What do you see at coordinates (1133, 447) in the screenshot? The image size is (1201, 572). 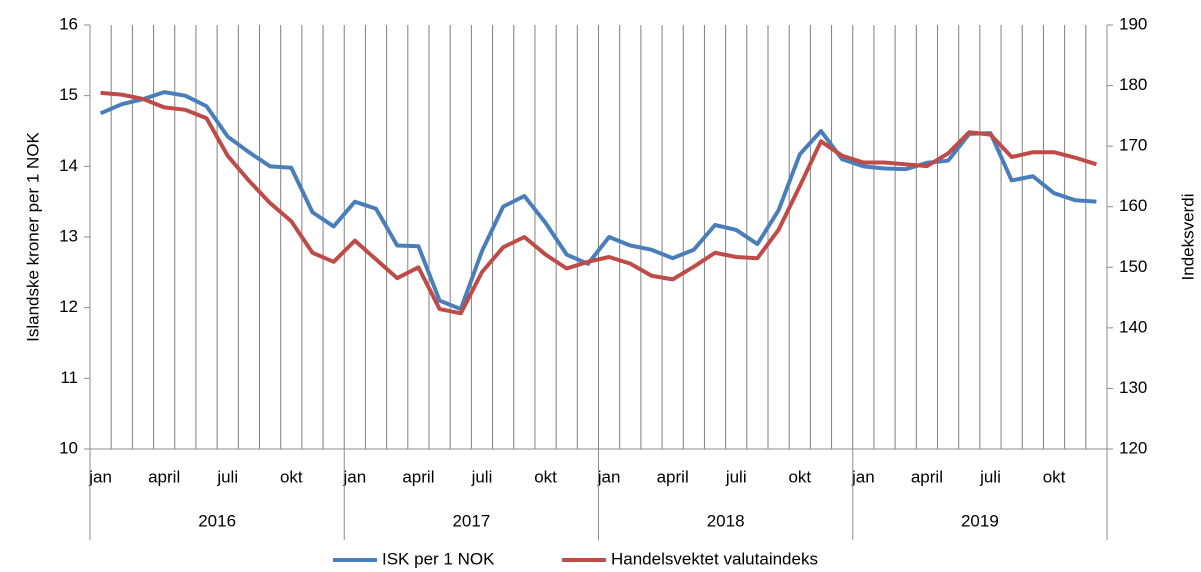 I see `y2-tick-label: 120` at bounding box center [1133, 447].